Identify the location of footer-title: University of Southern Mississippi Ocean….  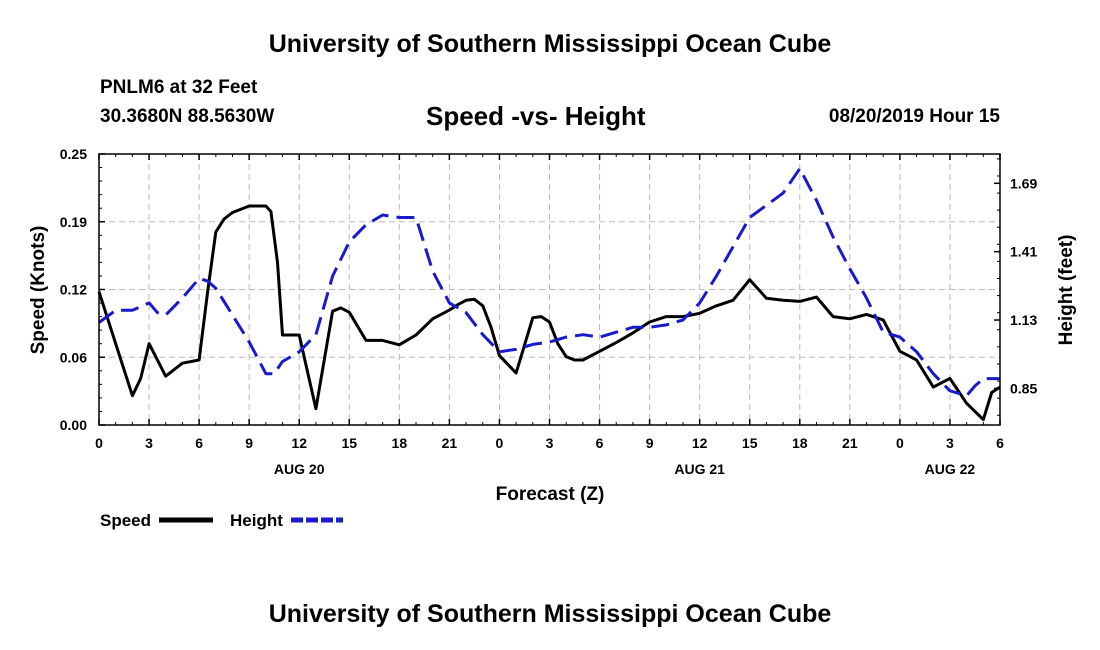
(550, 614).